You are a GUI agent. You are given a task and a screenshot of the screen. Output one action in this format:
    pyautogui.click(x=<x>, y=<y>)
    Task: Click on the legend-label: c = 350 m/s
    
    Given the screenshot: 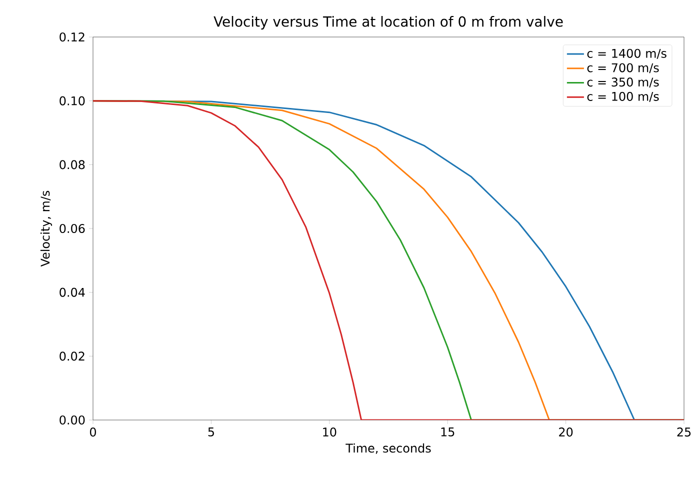 What is the action you would take?
    pyautogui.click(x=623, y=83)
    